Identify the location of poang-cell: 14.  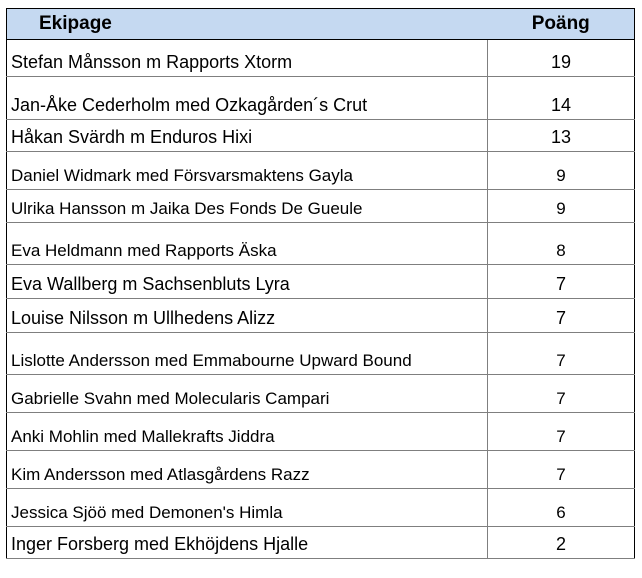
(561, 98).